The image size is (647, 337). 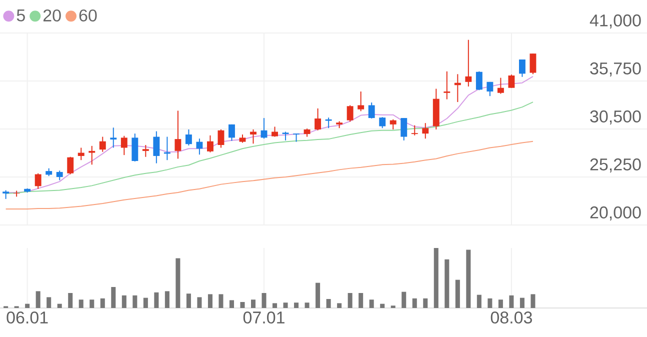 What do you see at coordinates (615, 165) in the screenshot?
I see `y-tick-label: 25,250` at bounding box center [615, 165].